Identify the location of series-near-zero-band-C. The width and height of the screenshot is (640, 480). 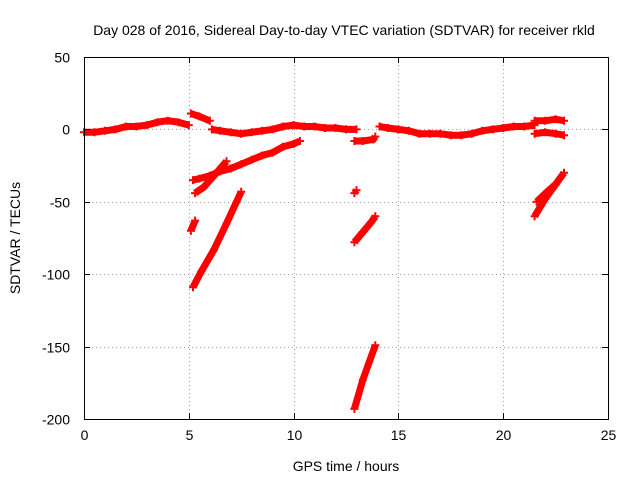
(284, 129).